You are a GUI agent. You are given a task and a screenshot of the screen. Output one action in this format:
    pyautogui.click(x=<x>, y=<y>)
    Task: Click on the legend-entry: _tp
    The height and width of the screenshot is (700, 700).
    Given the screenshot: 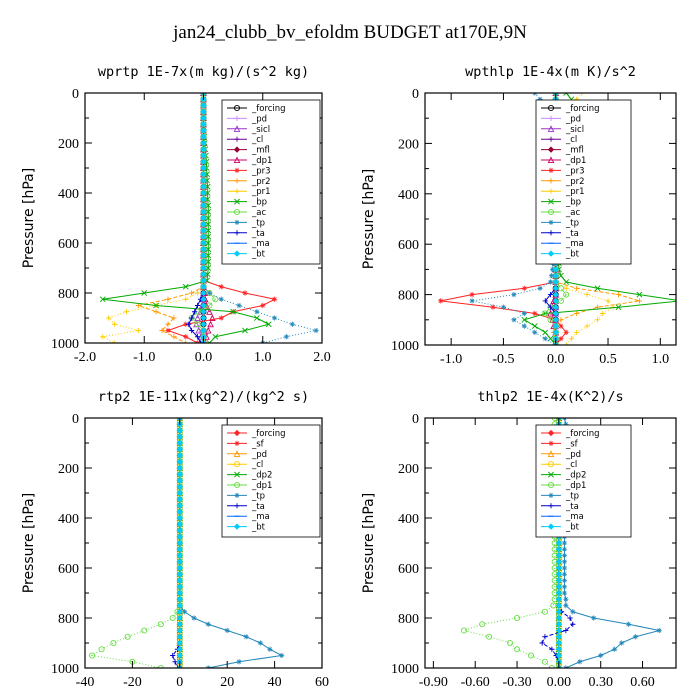 What is the action you would take?
    pyautogui.click(x=246, y=223)
    